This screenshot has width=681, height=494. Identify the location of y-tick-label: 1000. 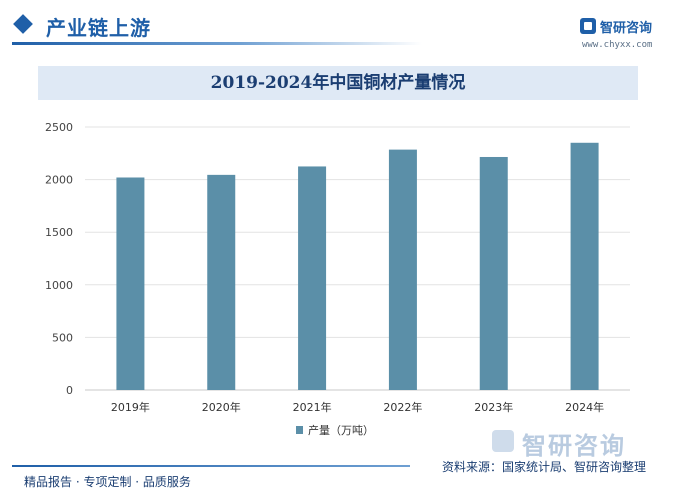
(59, 285).